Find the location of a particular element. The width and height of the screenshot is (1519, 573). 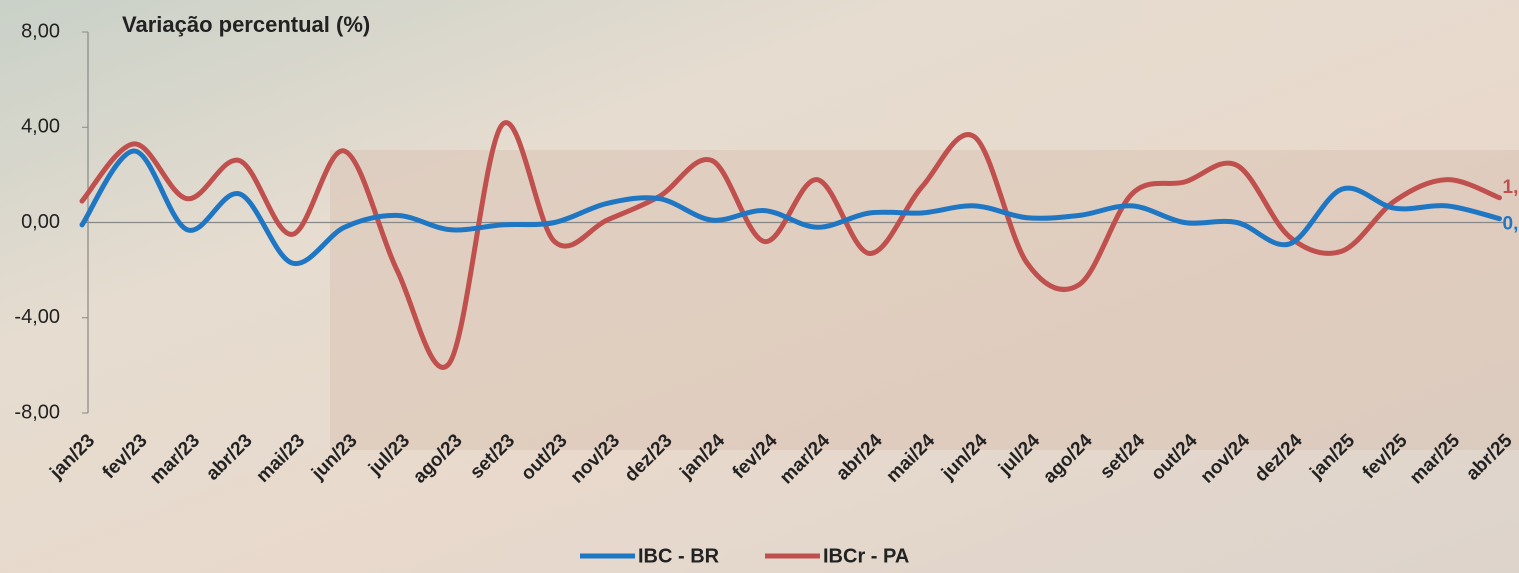

y-tick-label: -8,00 is located at coordinates (37, 412).